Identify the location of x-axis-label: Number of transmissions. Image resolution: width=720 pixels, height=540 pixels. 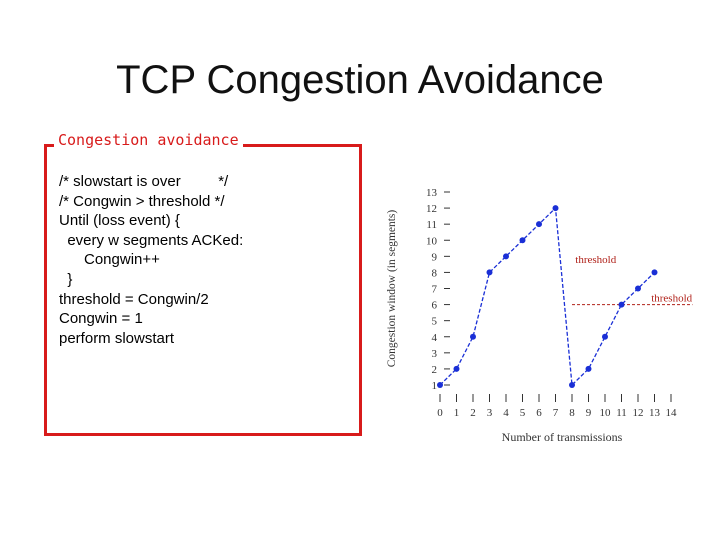
(562, 437).